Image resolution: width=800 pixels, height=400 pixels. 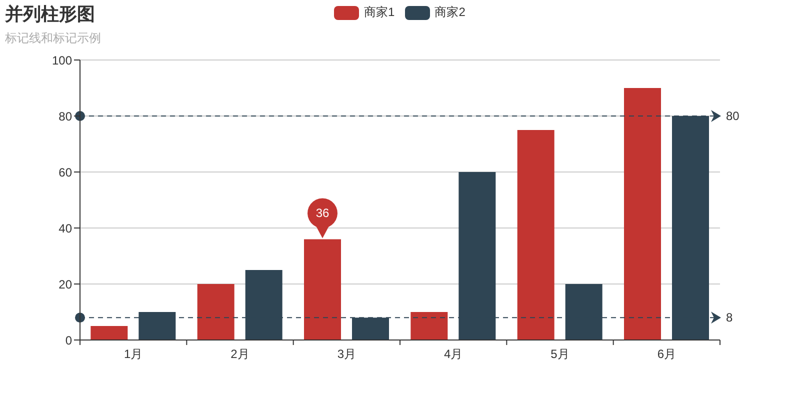 What do you see at coordinates (733, 116) in the screenshot?
I see `ref-line-label: 80` at bounding box center [733, 116].